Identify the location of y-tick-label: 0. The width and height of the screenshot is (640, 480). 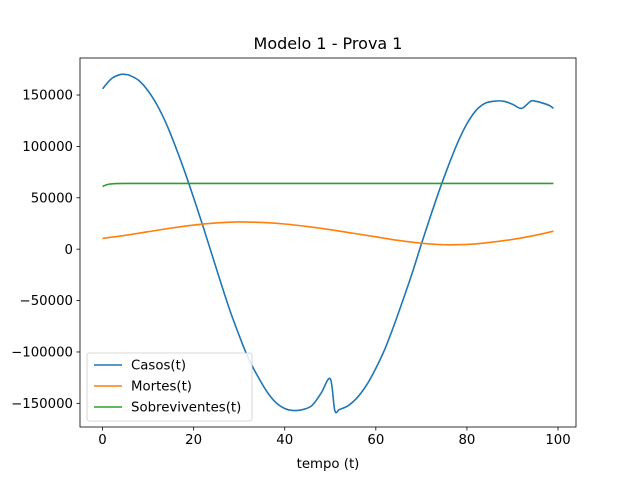
(69, 250).